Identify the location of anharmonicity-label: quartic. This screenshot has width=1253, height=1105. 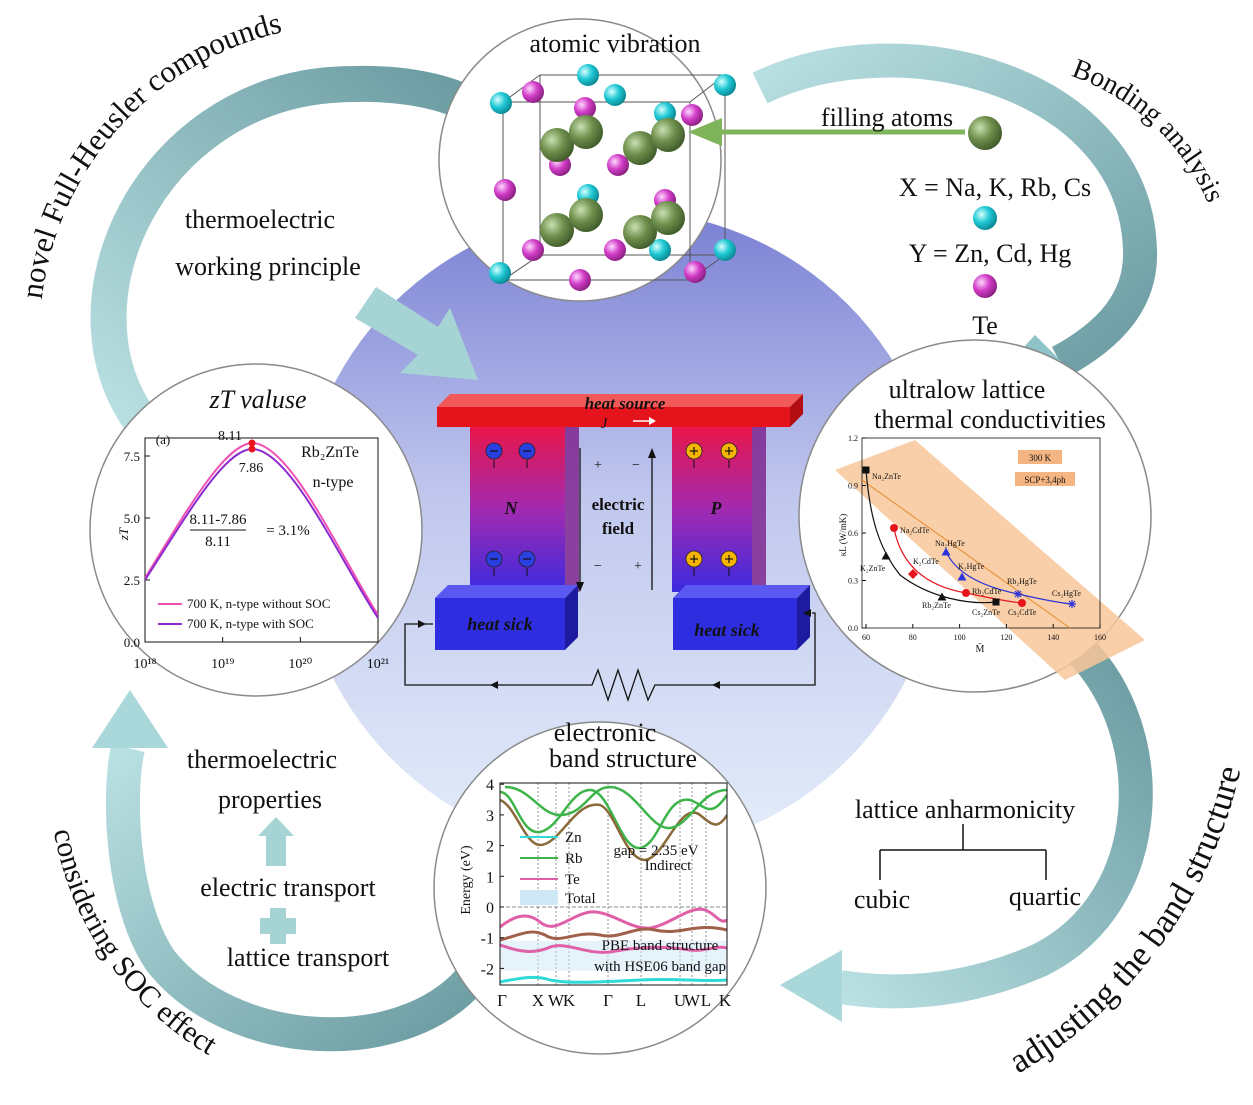
(1045, 896).